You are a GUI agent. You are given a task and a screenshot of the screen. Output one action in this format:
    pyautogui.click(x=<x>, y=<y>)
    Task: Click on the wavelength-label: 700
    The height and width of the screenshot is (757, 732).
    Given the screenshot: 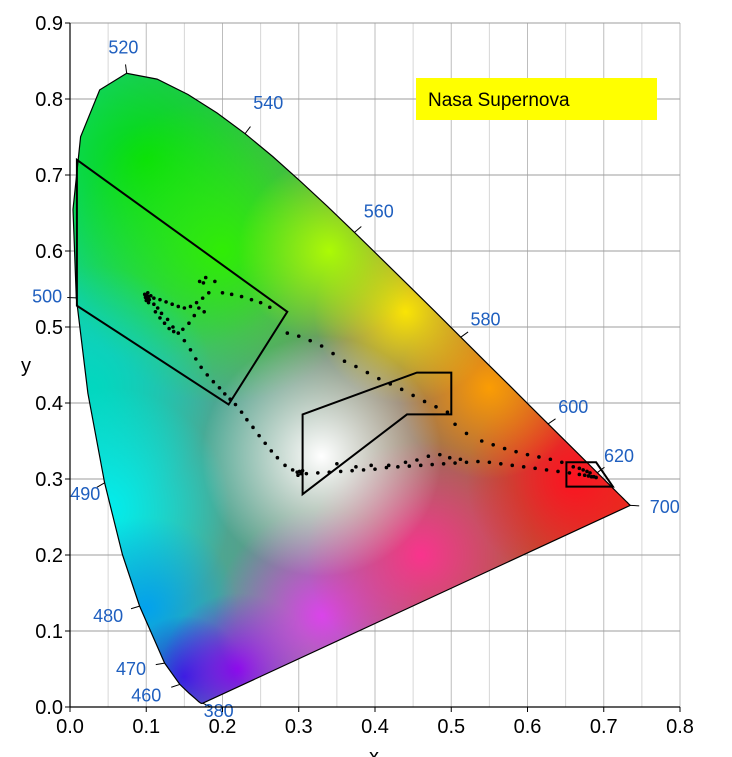 What is the action you would take?
    pyautogui.click(x=665, y=507)
    